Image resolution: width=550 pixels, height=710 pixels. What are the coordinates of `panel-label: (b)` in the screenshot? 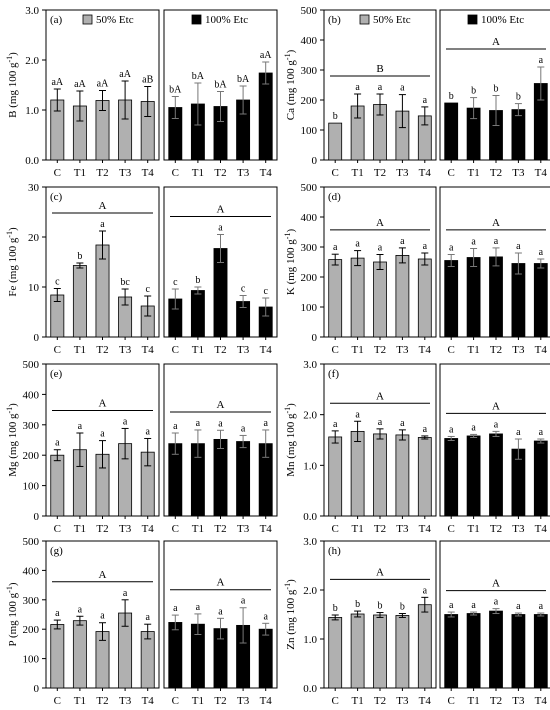 It's located at (334, 20).